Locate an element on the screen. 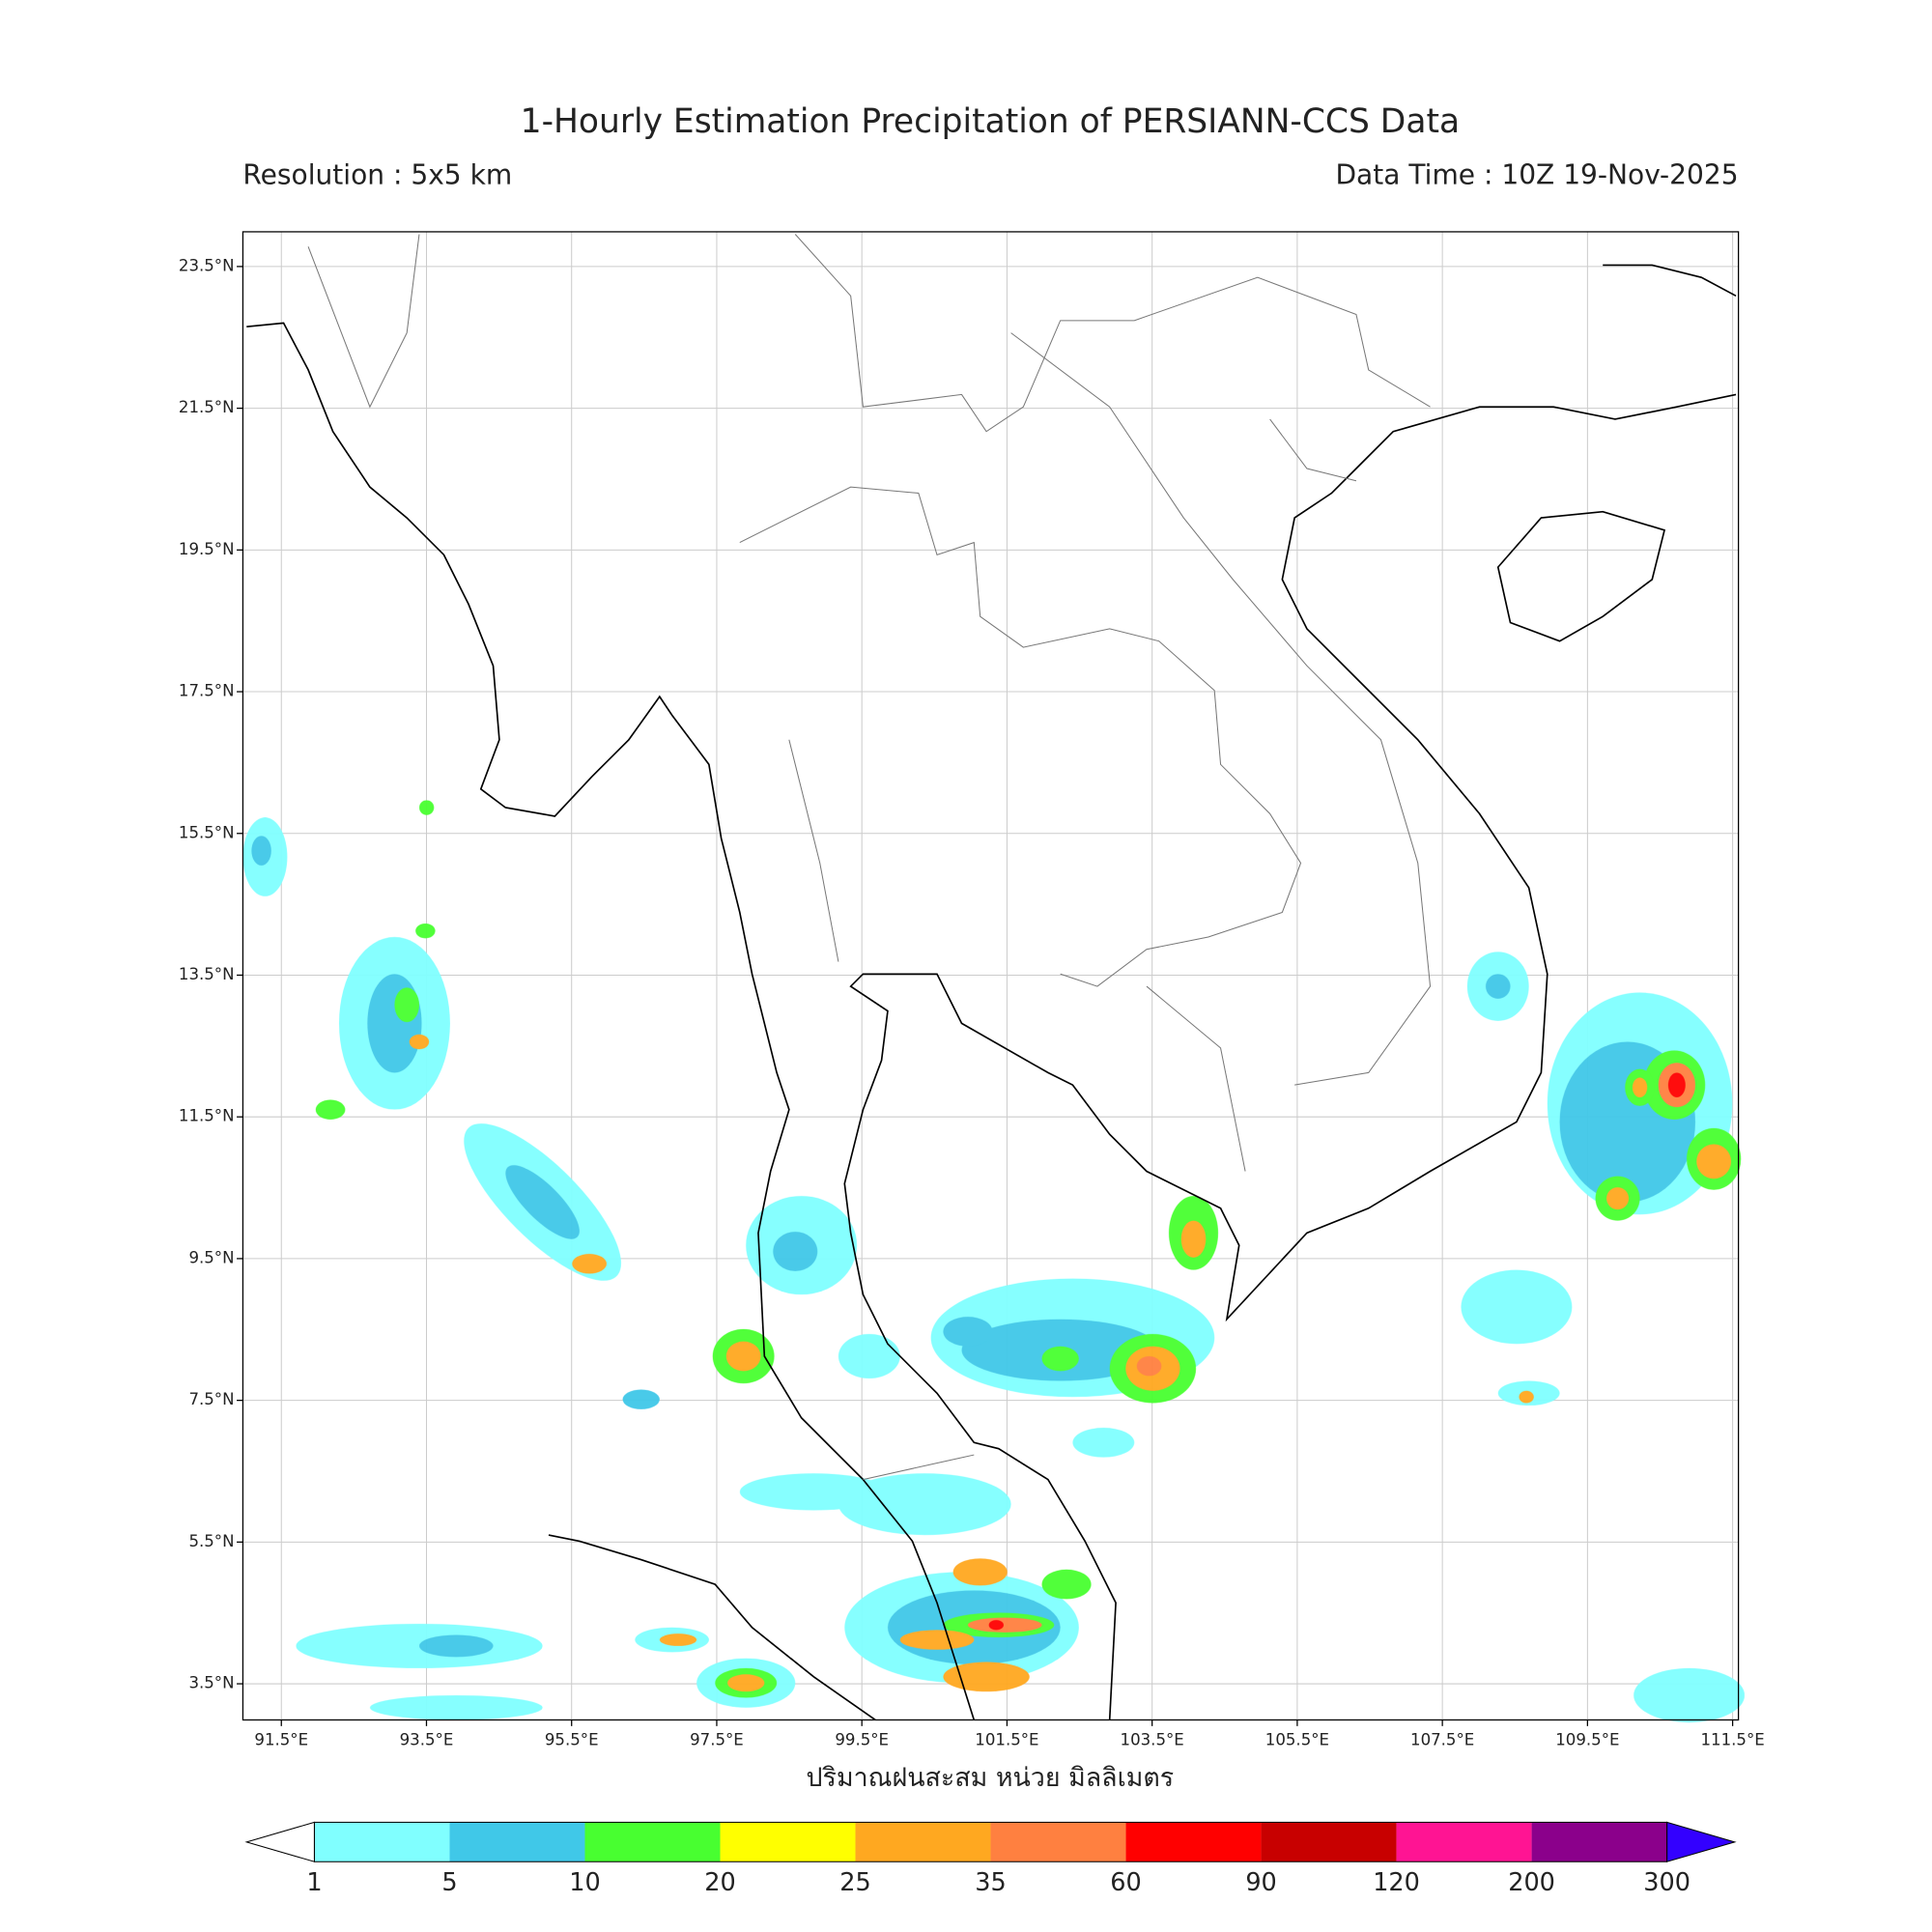 Image resolution: width=1932 pixels, height=1932 pixels. lon-tick-label: 97.5°E is located at coordinates (717, 1740).